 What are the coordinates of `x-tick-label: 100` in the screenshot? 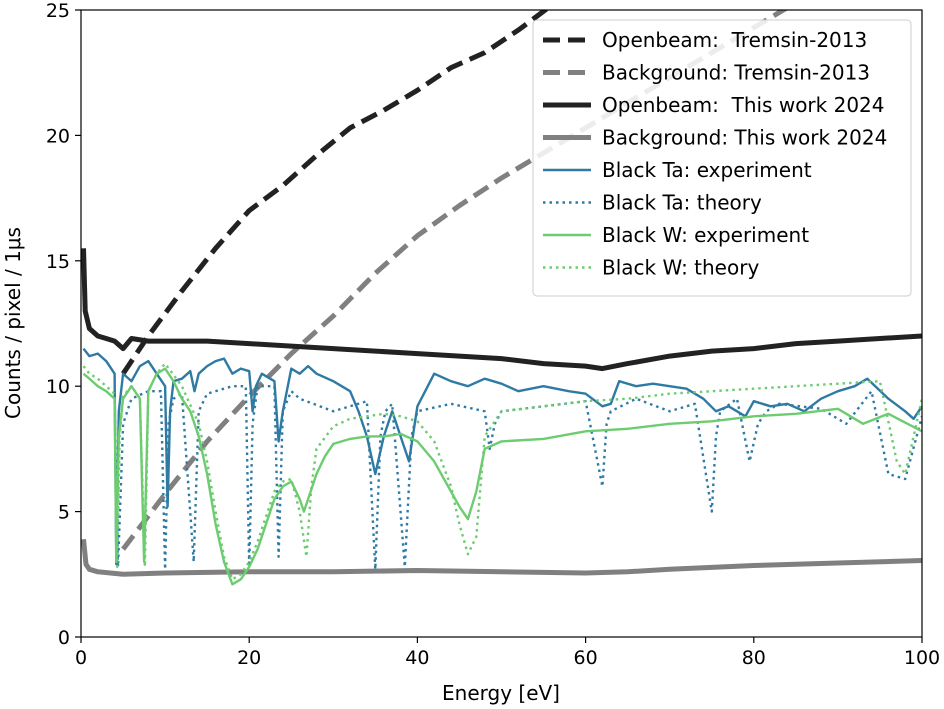 It's located at (922, 658).